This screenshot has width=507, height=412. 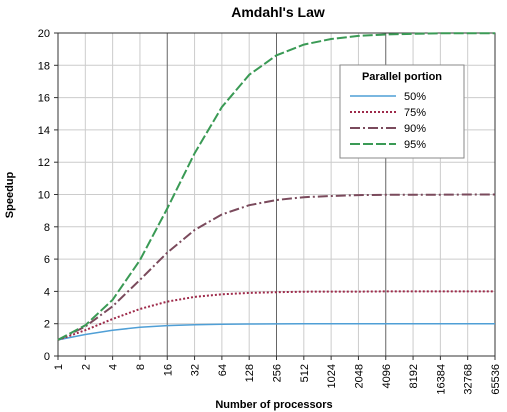 I want to click on x-tick-label: 16, so click(x=168, y=370).